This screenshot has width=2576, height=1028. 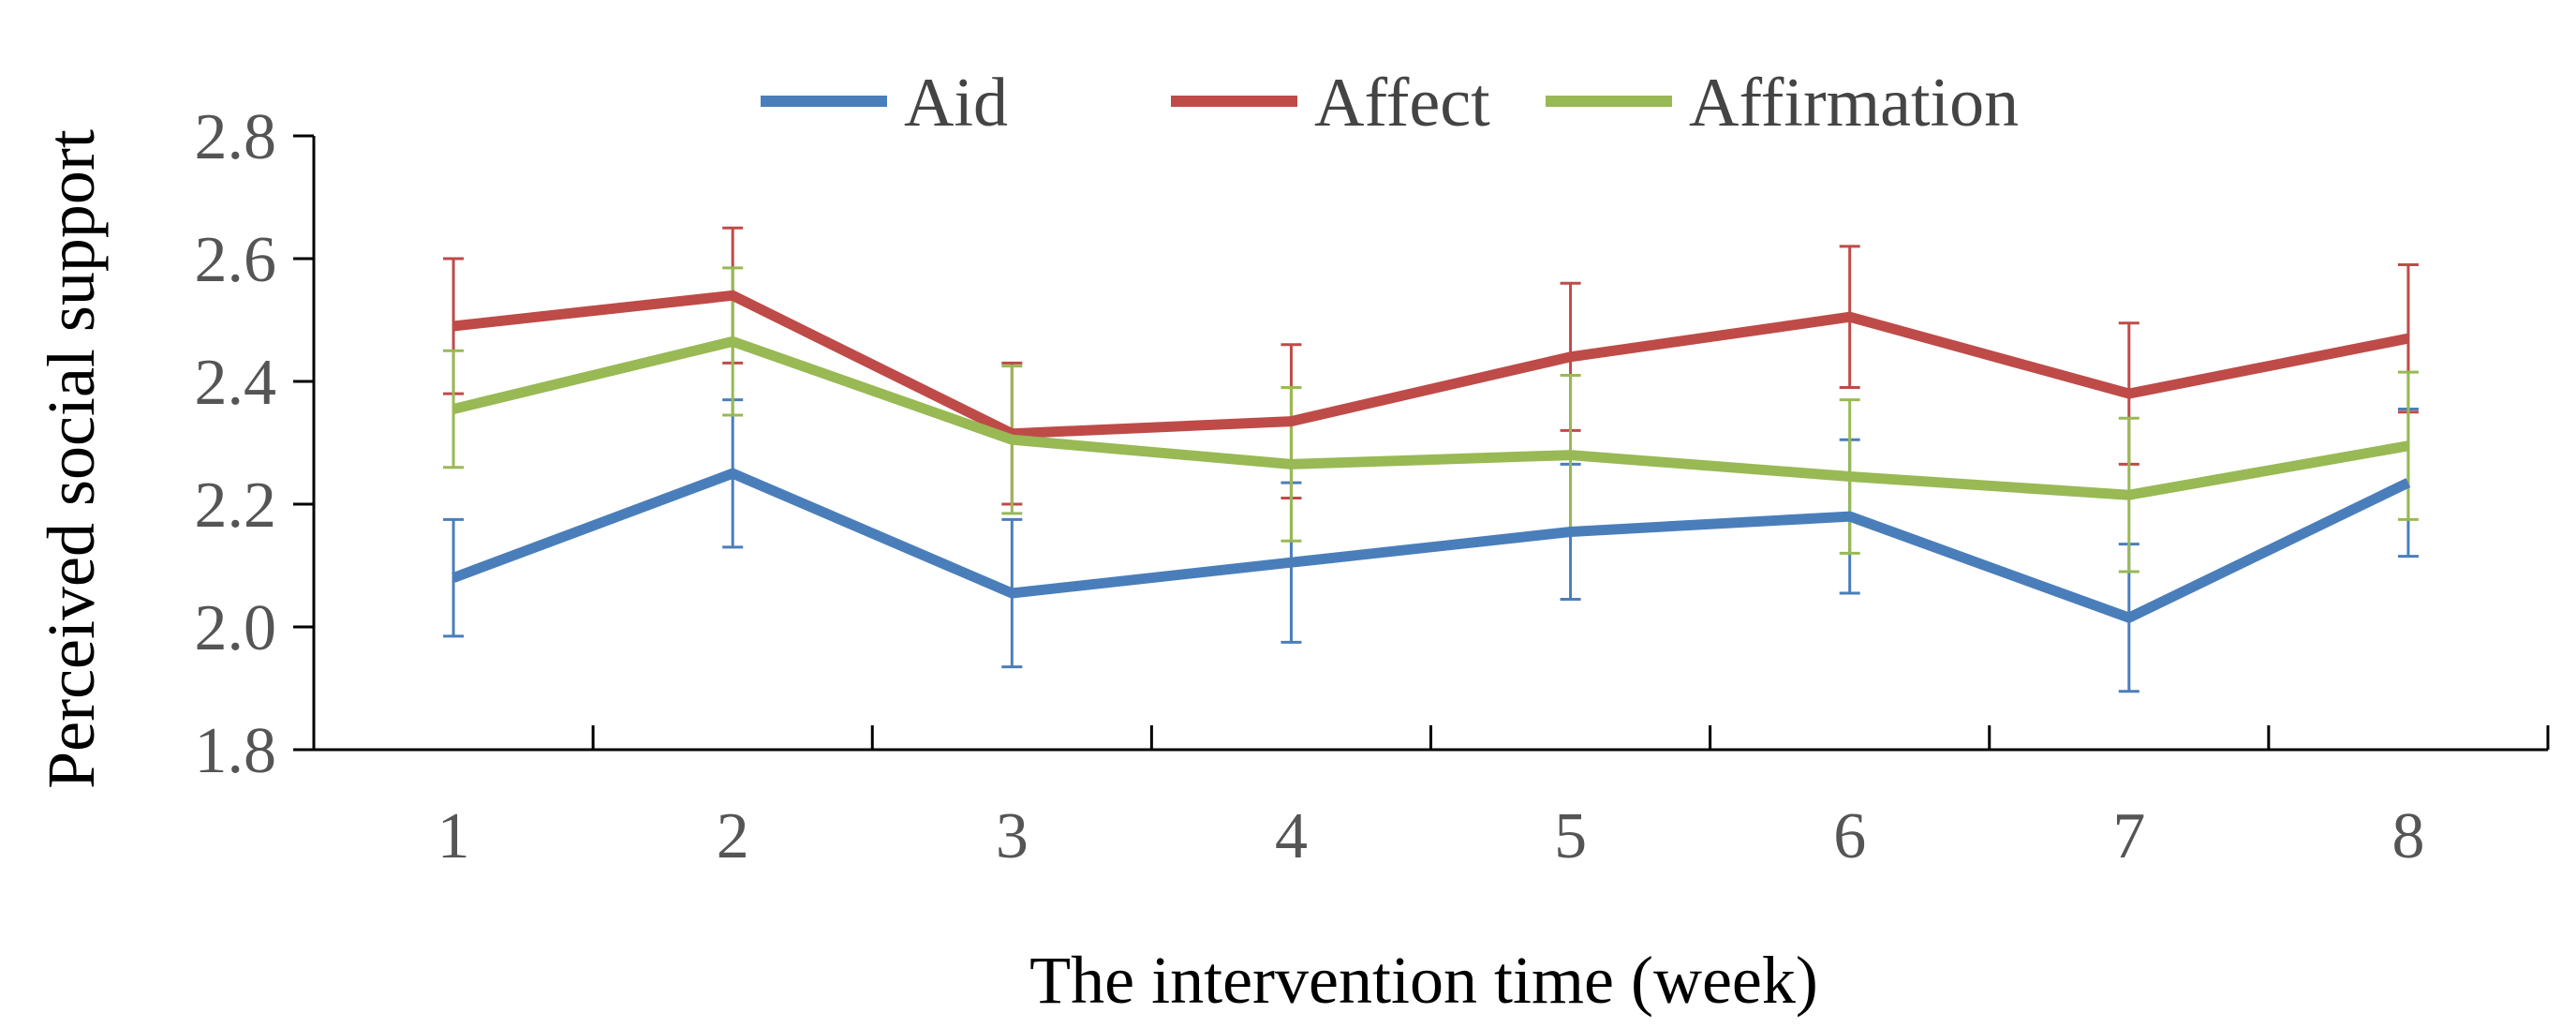 I want to click on x-tick-label: 2, so click(x=733, y=836).